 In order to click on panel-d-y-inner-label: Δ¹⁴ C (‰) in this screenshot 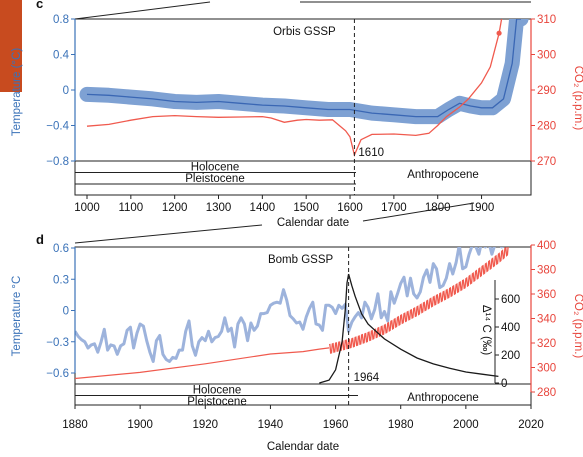, I will do `click(486, 330)`.